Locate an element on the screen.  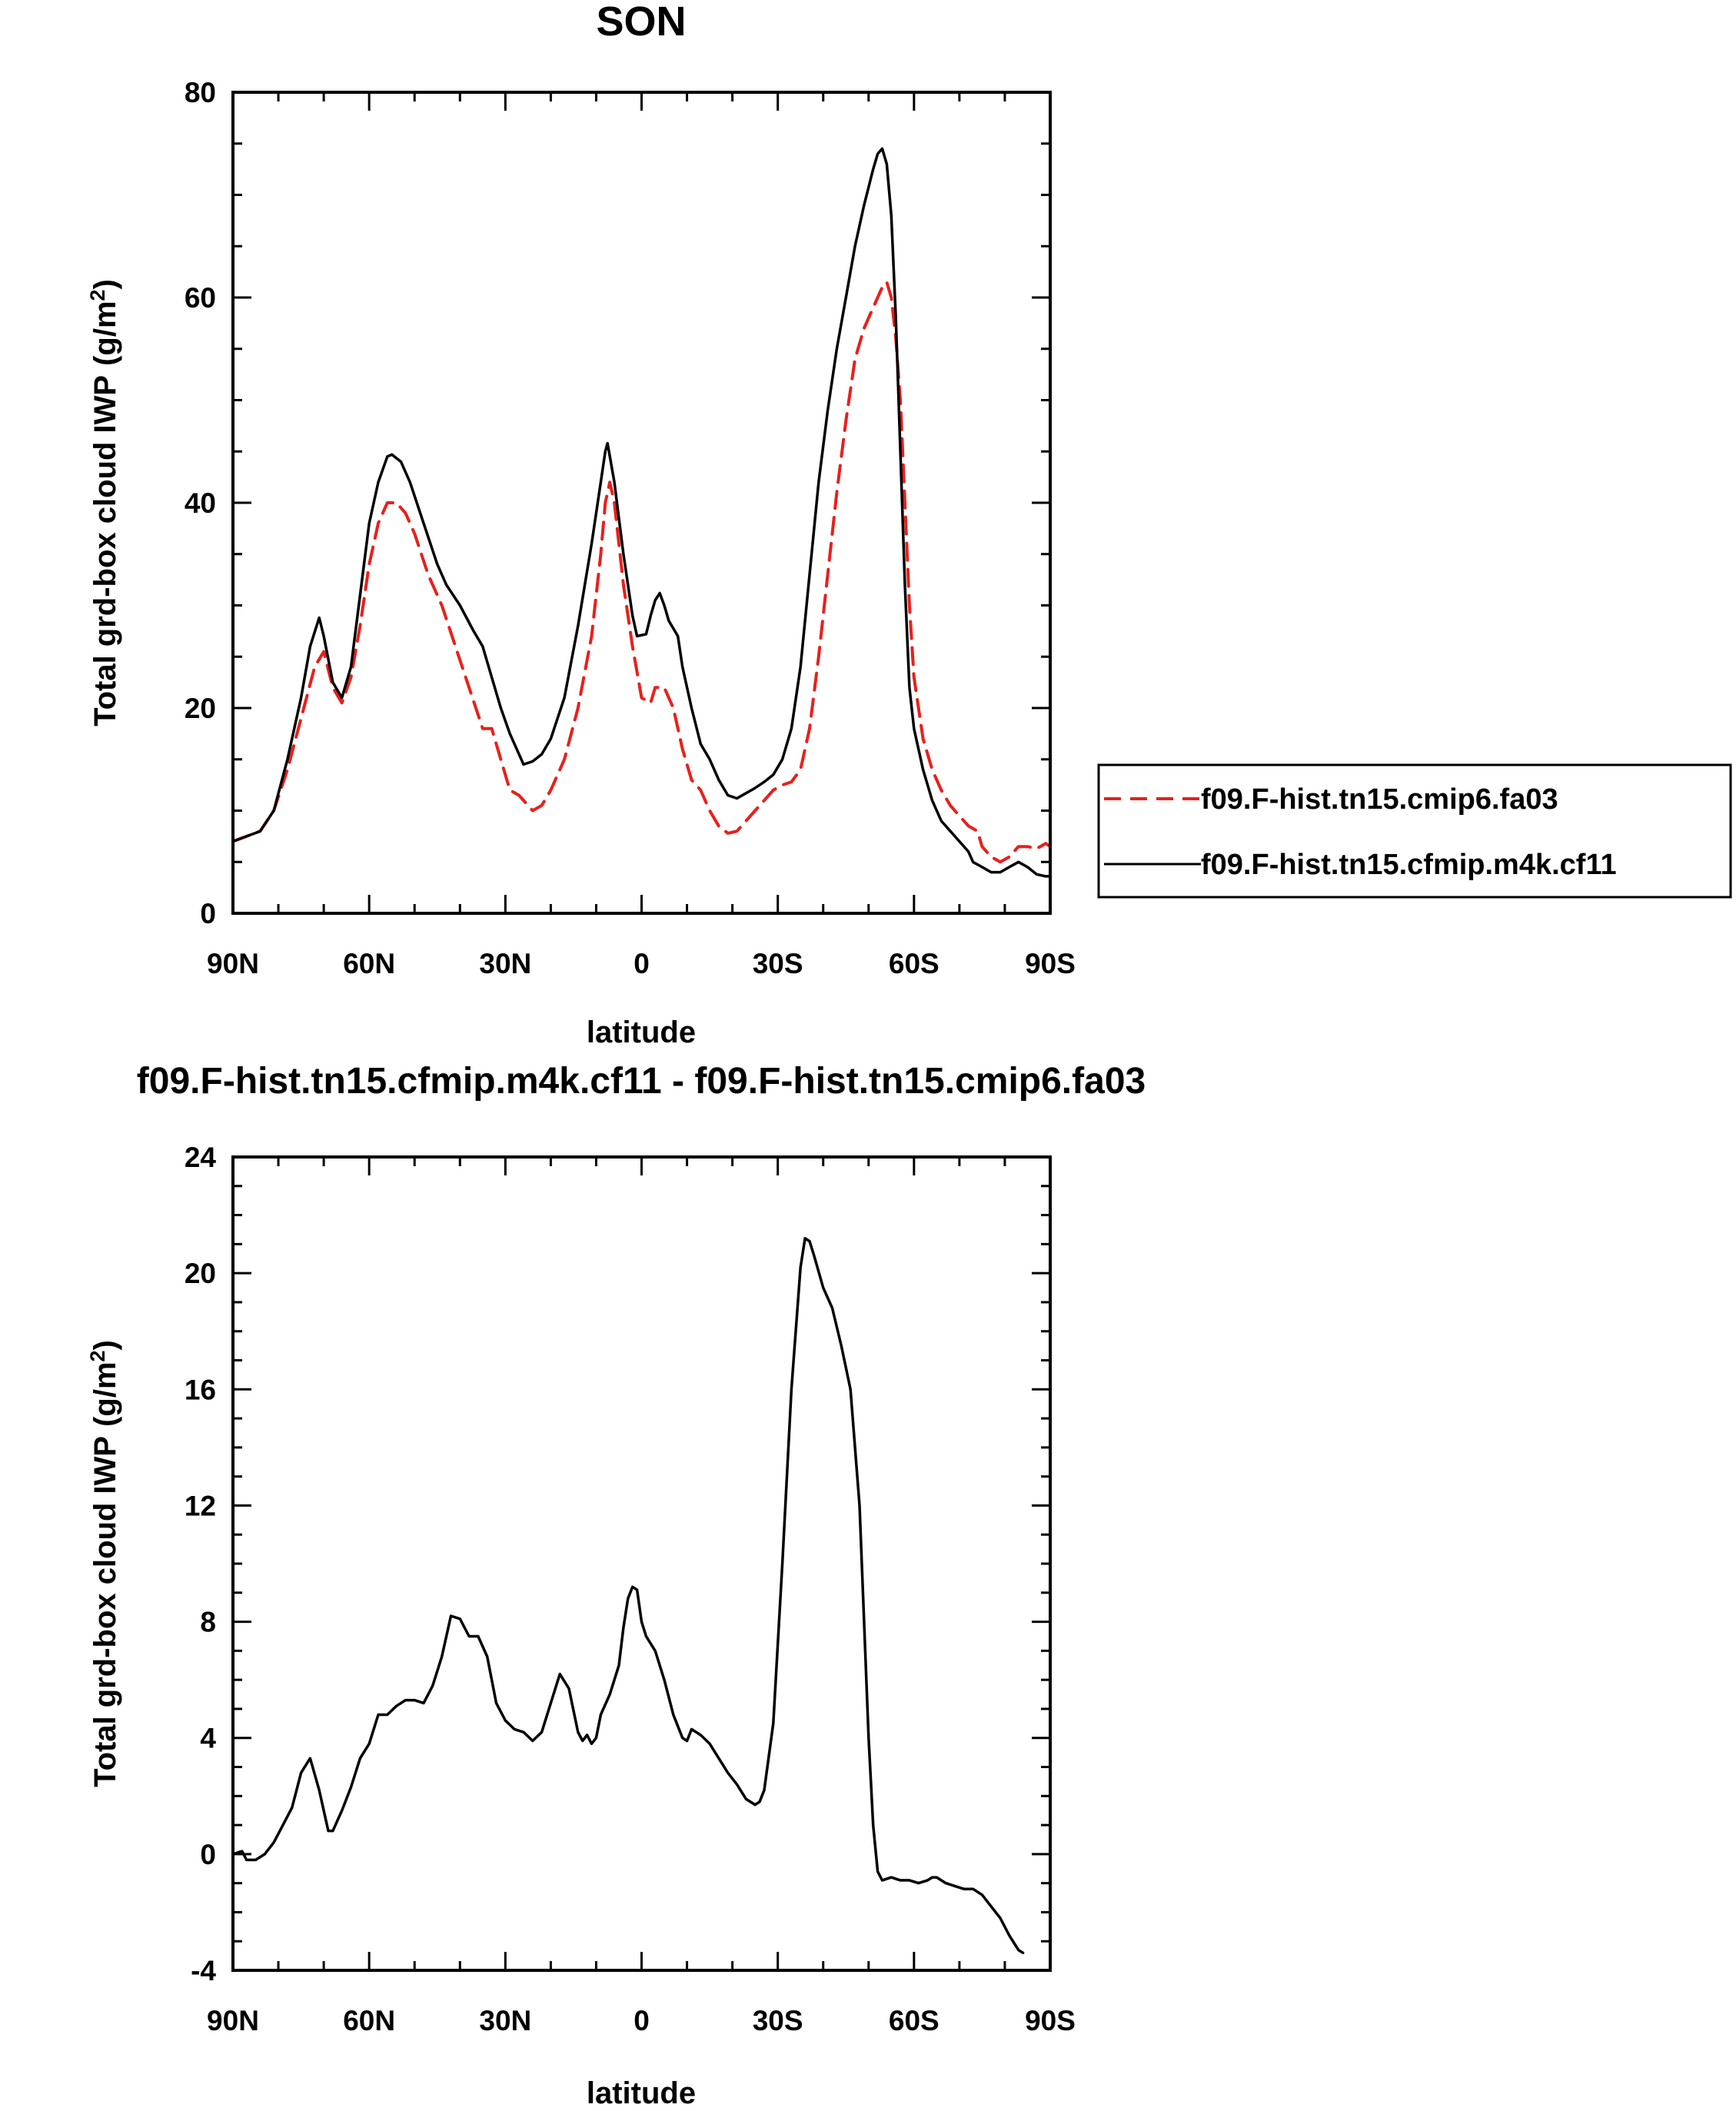
legend-label-cmip6: f09.F-hist.tn15.cmip6.fa03 is located at coordinates (1379, 799).